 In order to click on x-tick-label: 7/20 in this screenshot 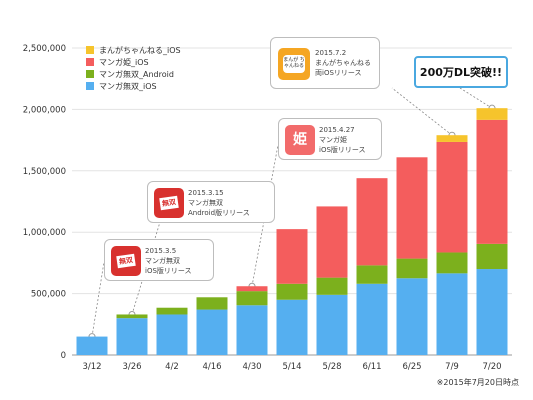, I will do `click(491, 367)`.